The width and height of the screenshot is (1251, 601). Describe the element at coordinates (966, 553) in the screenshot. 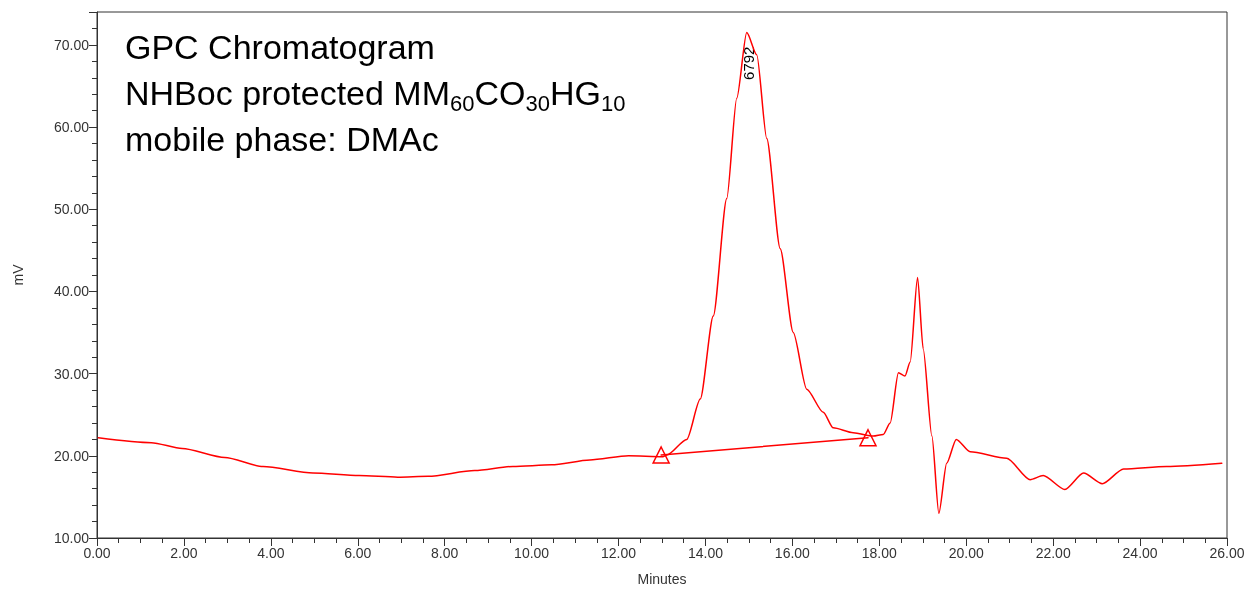

I see `x-tick-label: 20.00` at that location.